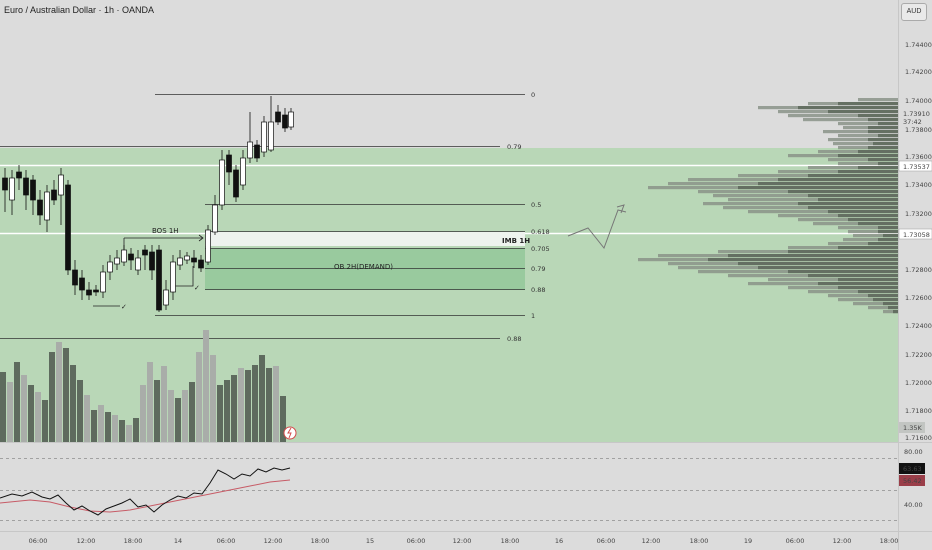 The width and height of the screenshot is (932, 550). What do you see at coordinates (145, 496) in the screenshot?
I see `rsi-ma-line` at bounding box center [145, 496].